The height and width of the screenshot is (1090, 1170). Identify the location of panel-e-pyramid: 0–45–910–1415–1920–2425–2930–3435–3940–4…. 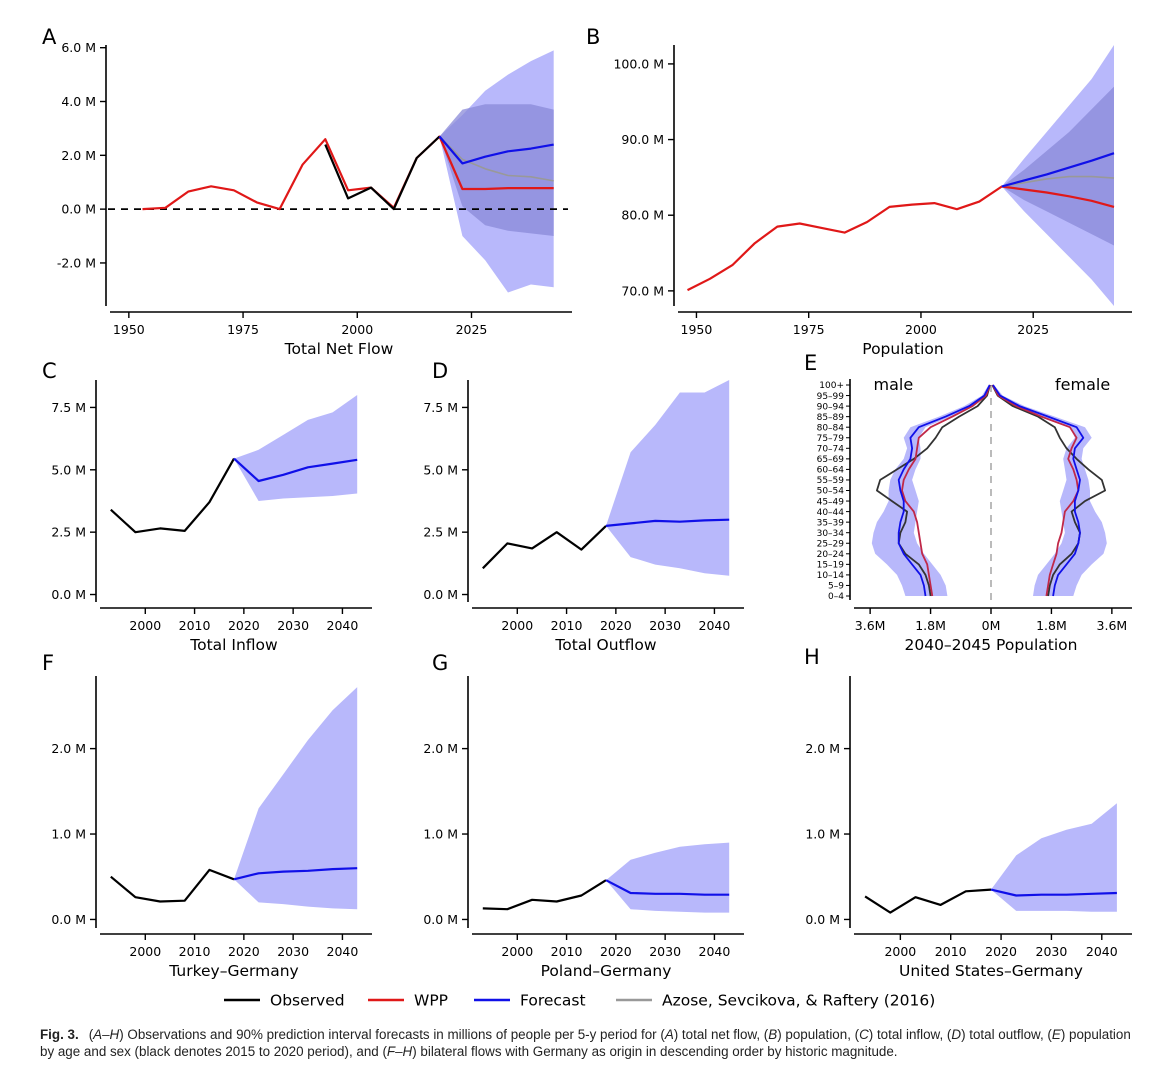
(968, 502).